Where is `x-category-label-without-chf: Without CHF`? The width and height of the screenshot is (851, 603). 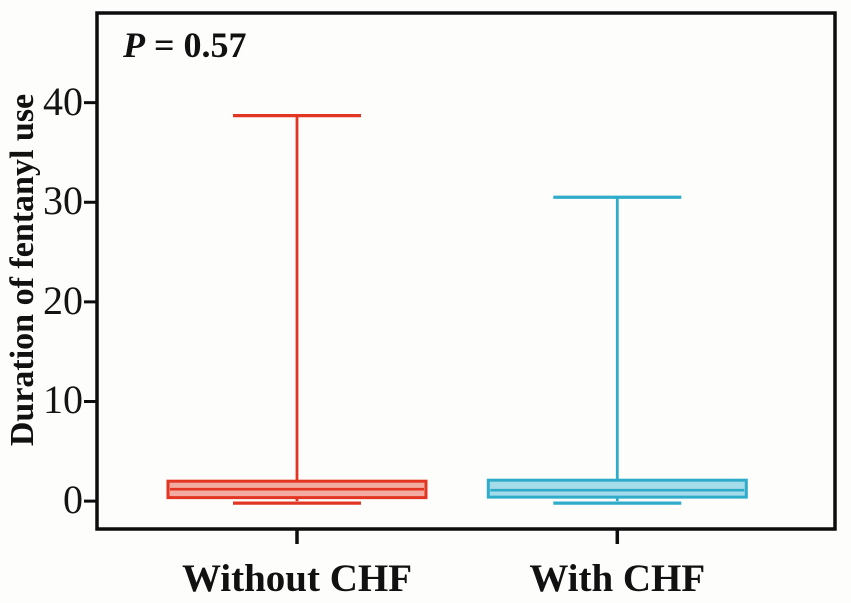
x-category-label-without-chf: Without CHF is located at coordinates (297, 578).